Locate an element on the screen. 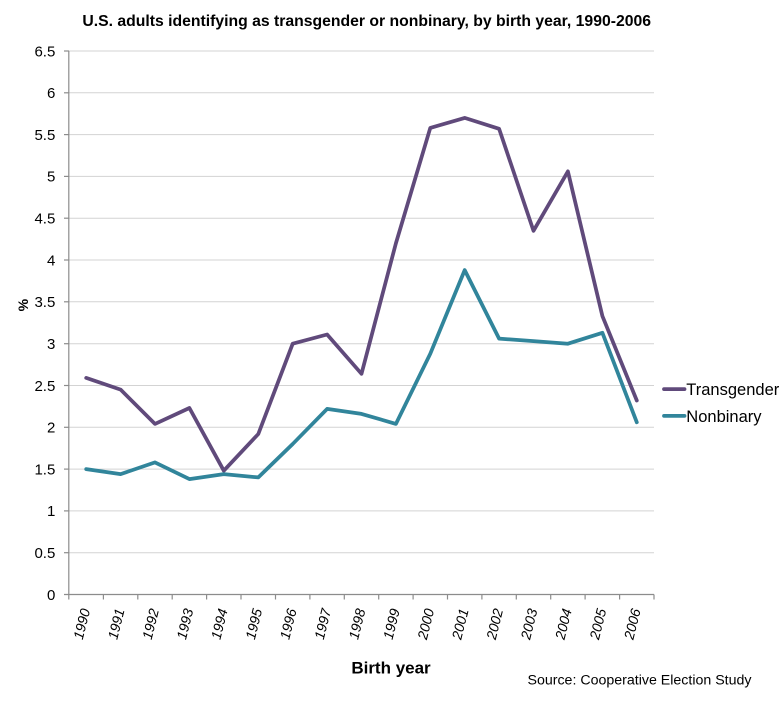  svg-text: Nonbinary is located at coordinates (724, 417).